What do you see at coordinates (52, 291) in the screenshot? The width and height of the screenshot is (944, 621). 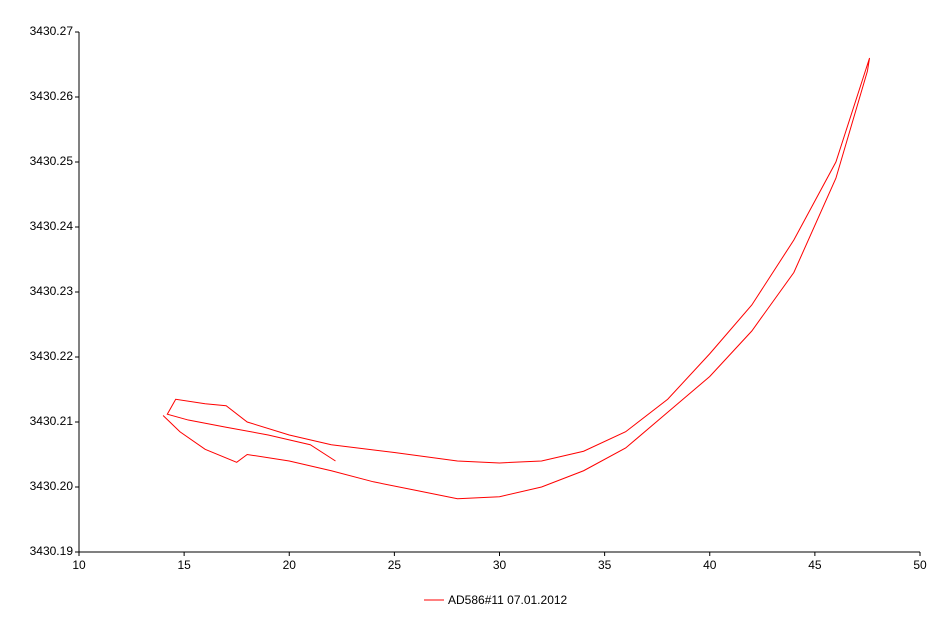 I see `y-tick-label: 3430.23` at bounding box center [52, 291].